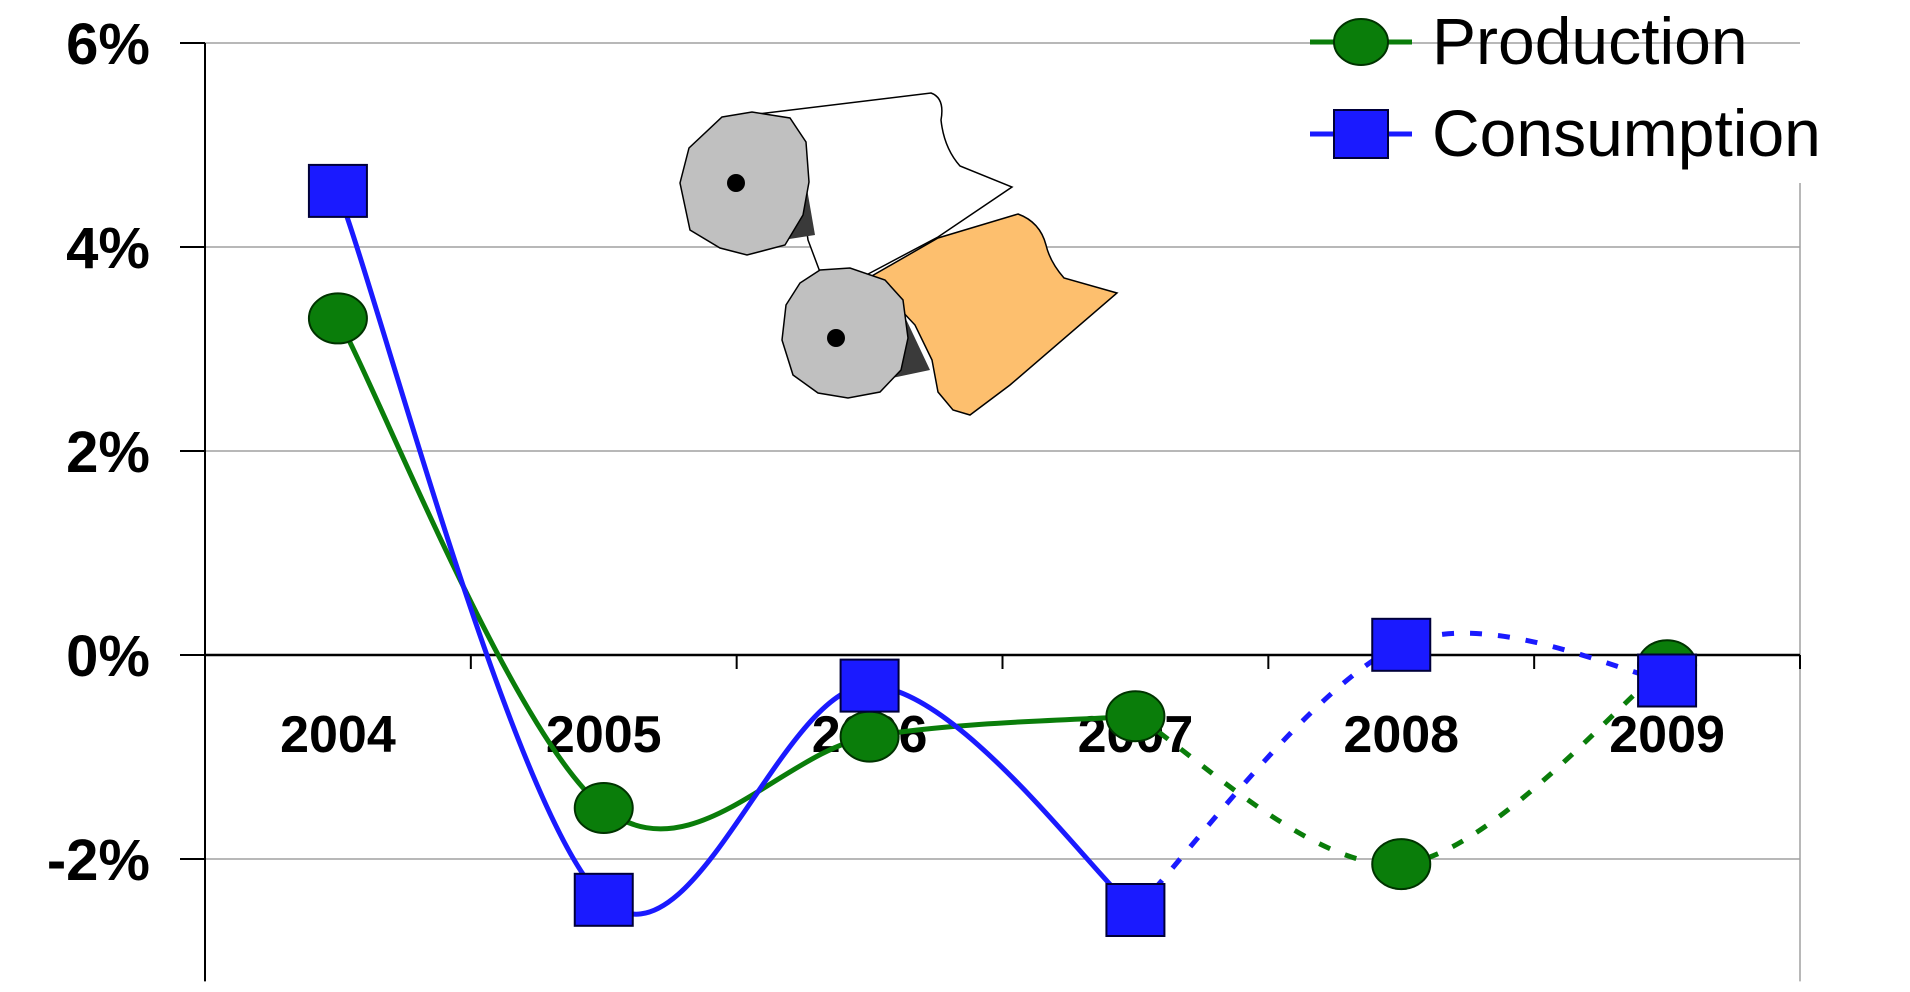 The height and width of the screenshot is (992, 1910). I want to click on y-tick-label: -2%, so click(98, 860).